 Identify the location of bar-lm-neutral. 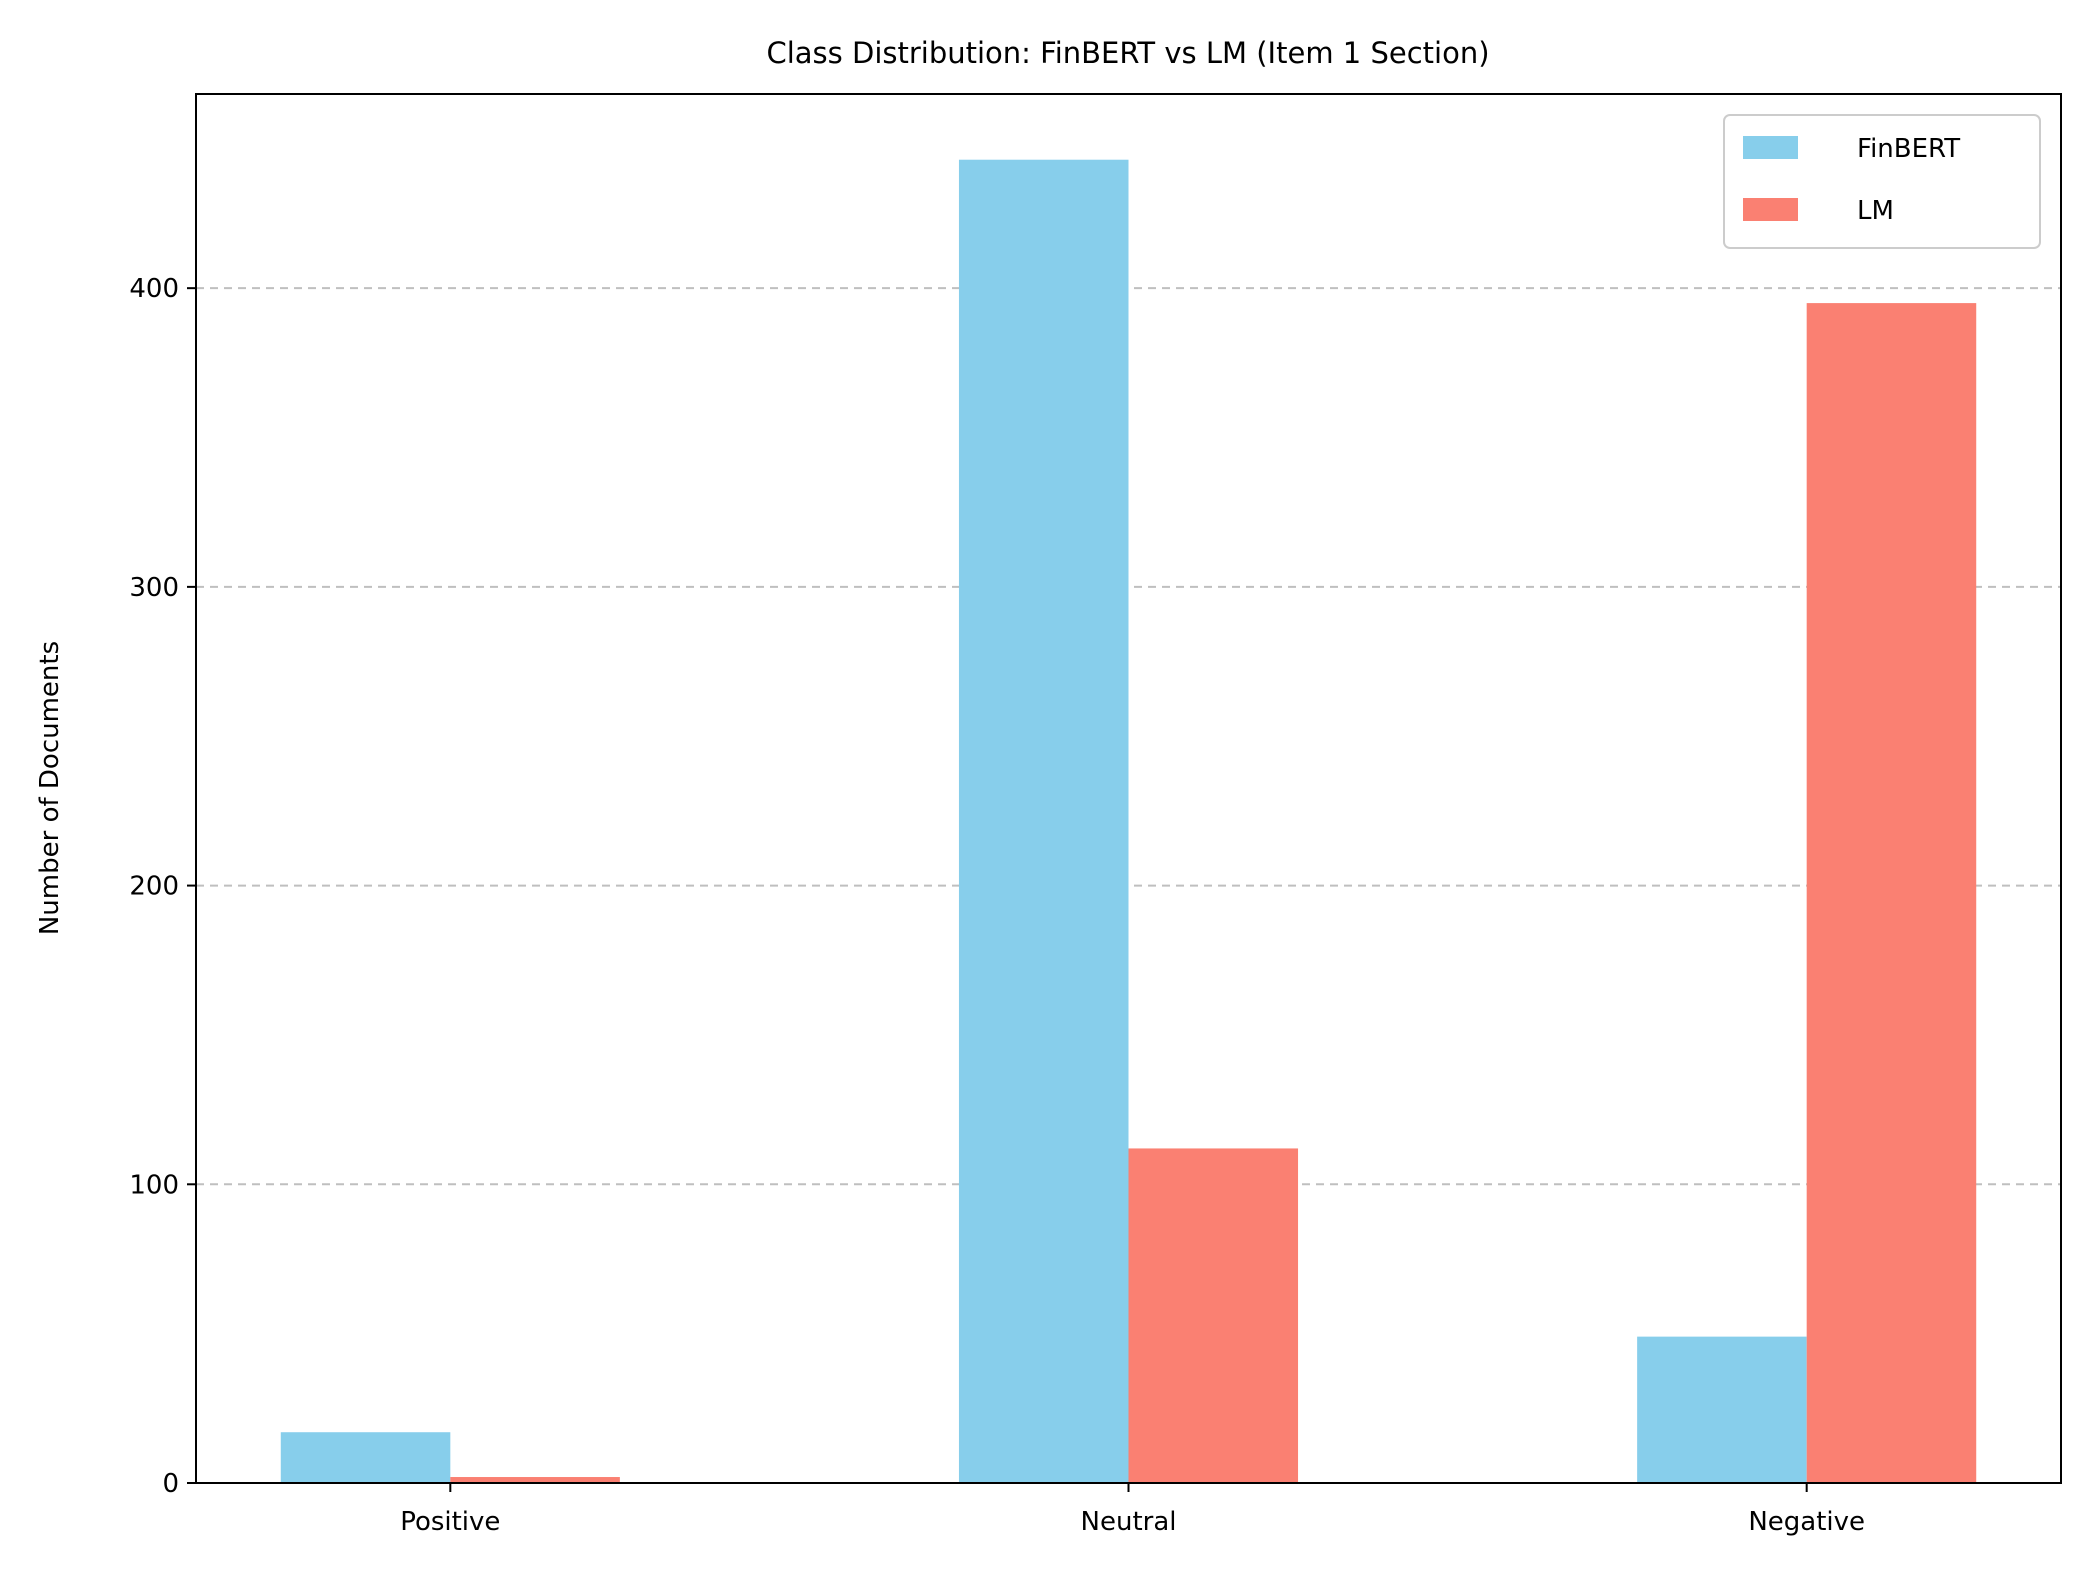
(1213, 1315).